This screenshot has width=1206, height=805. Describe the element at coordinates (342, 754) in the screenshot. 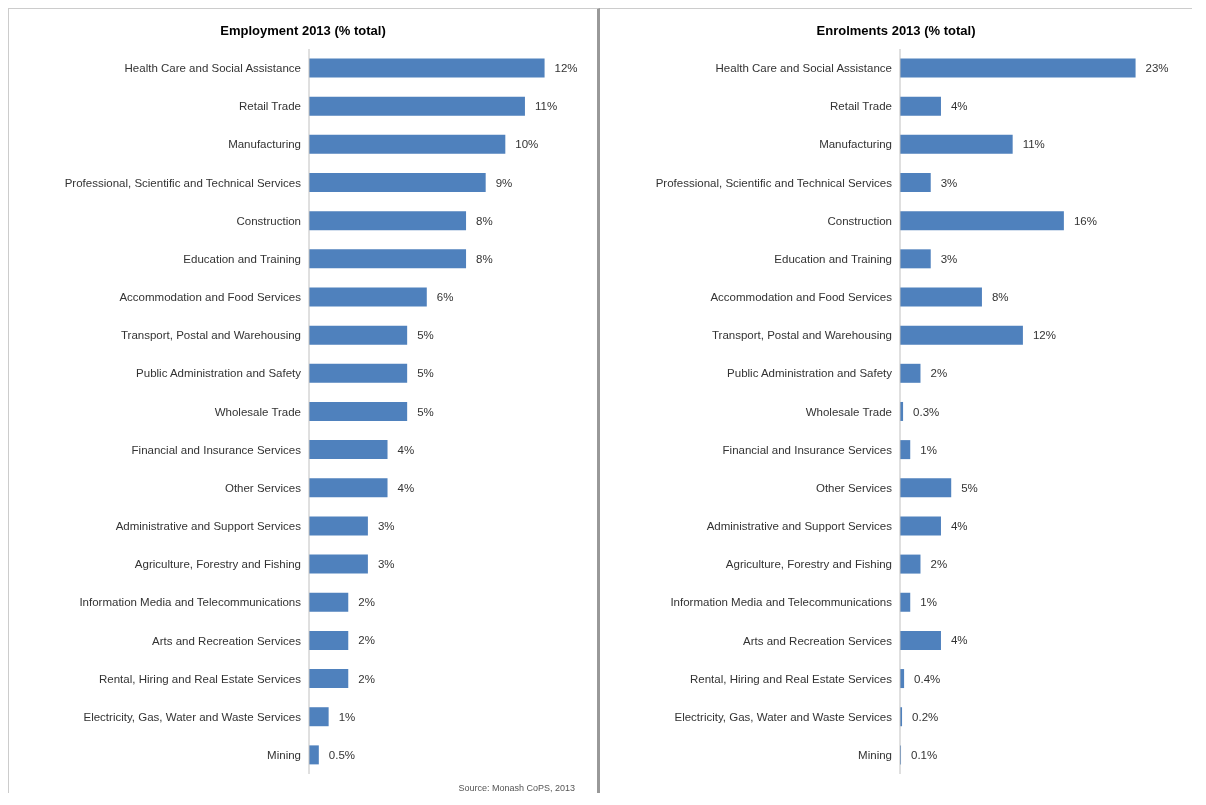

I see `data-label: 0.5%` at that location.